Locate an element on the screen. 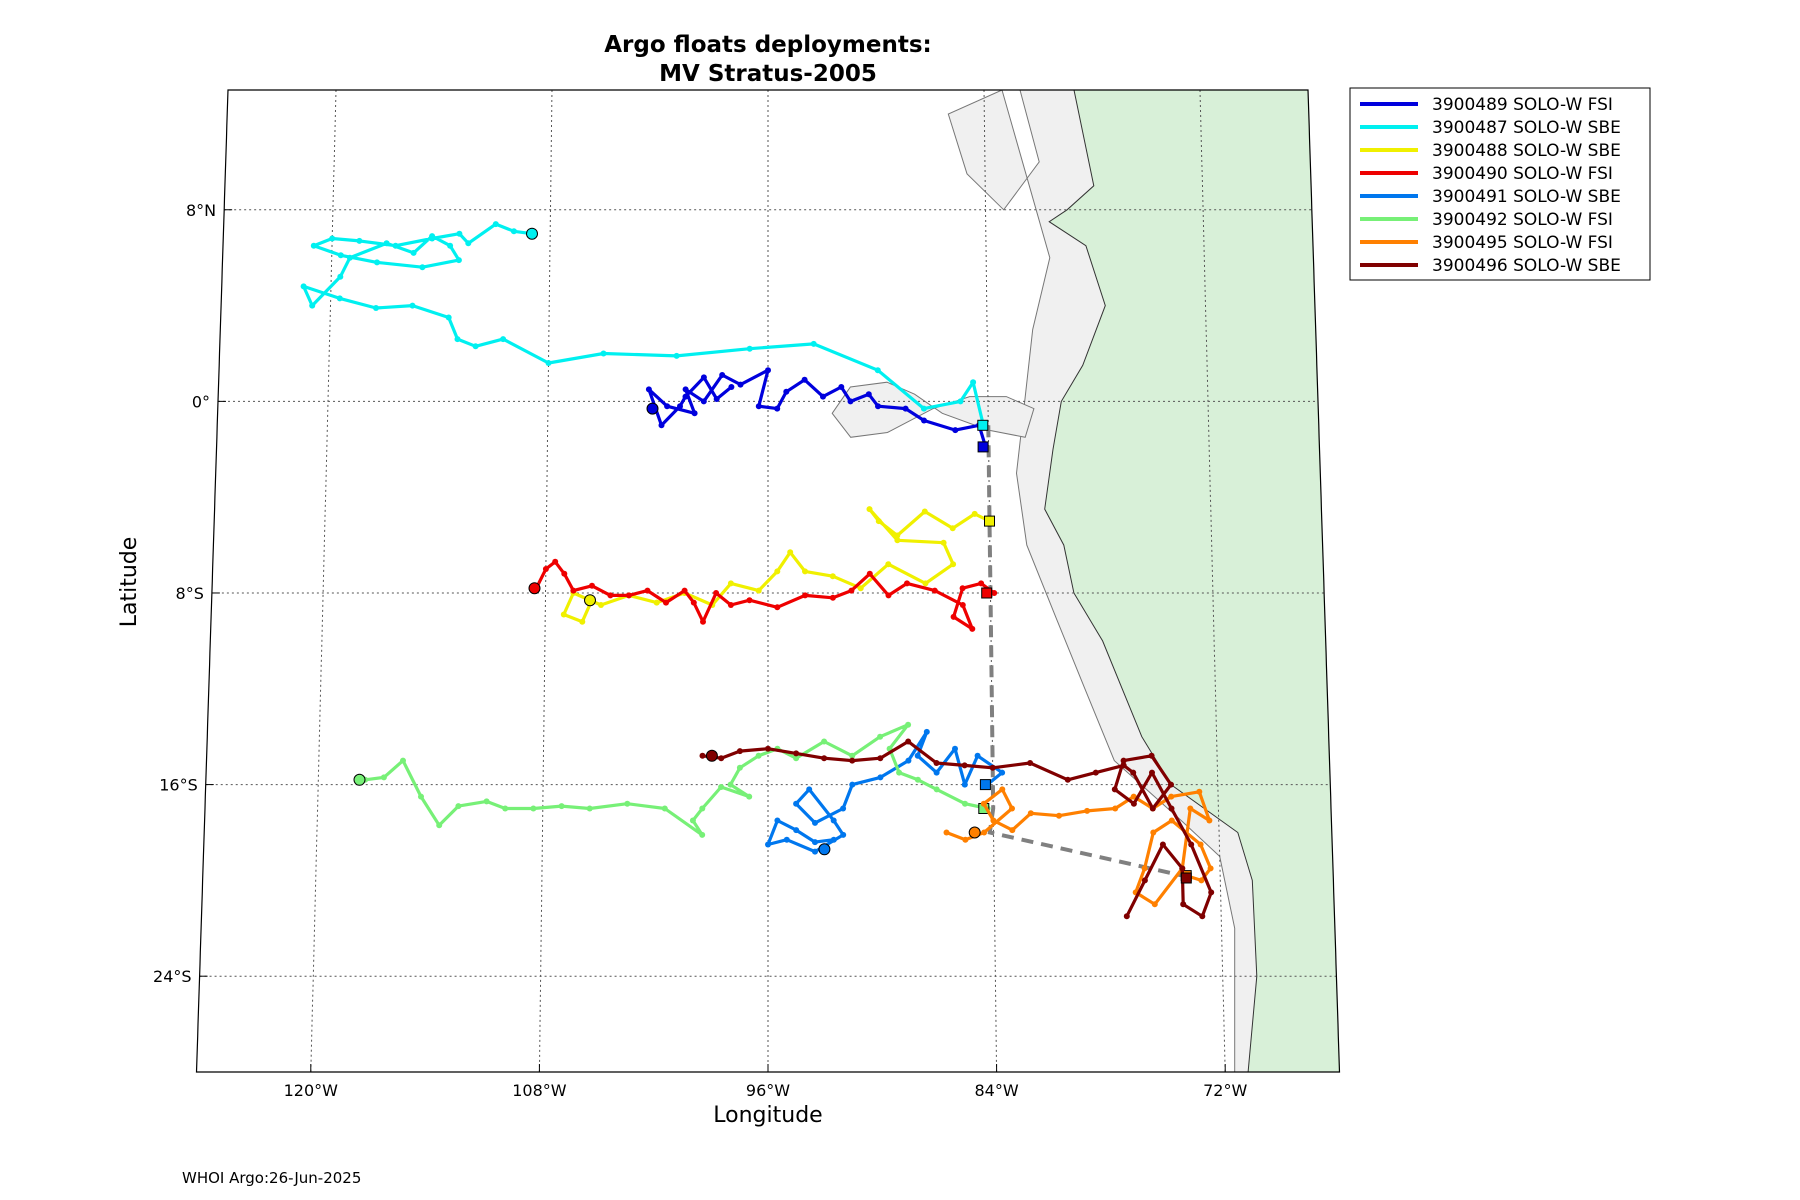 This screenshot has height=1200, width=1800. x-axis-label: Longitude is located at coordinates (767, 1115).